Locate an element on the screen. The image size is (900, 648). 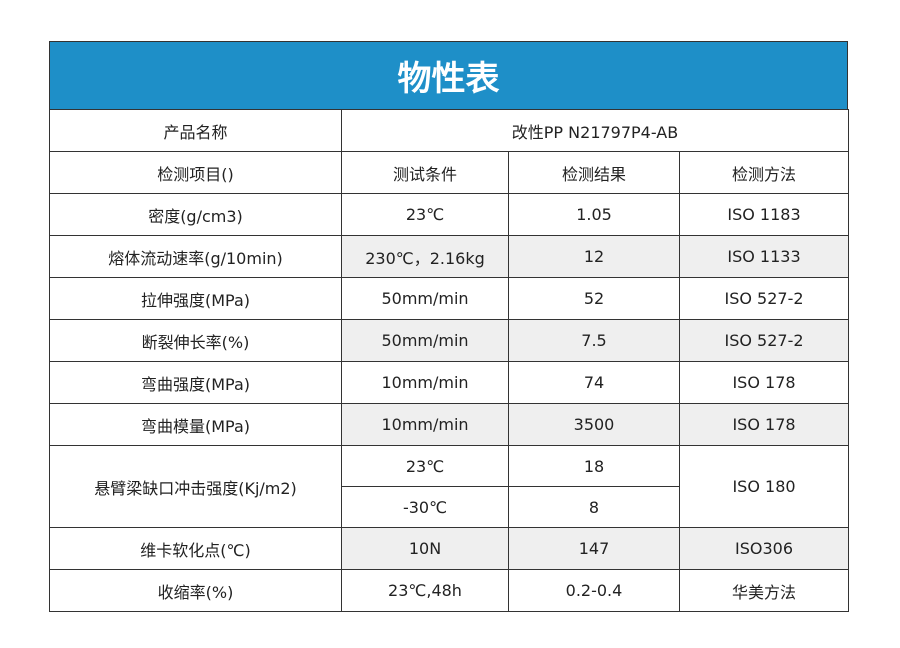
table-cell: 10N is located at coordinates (425, 548).